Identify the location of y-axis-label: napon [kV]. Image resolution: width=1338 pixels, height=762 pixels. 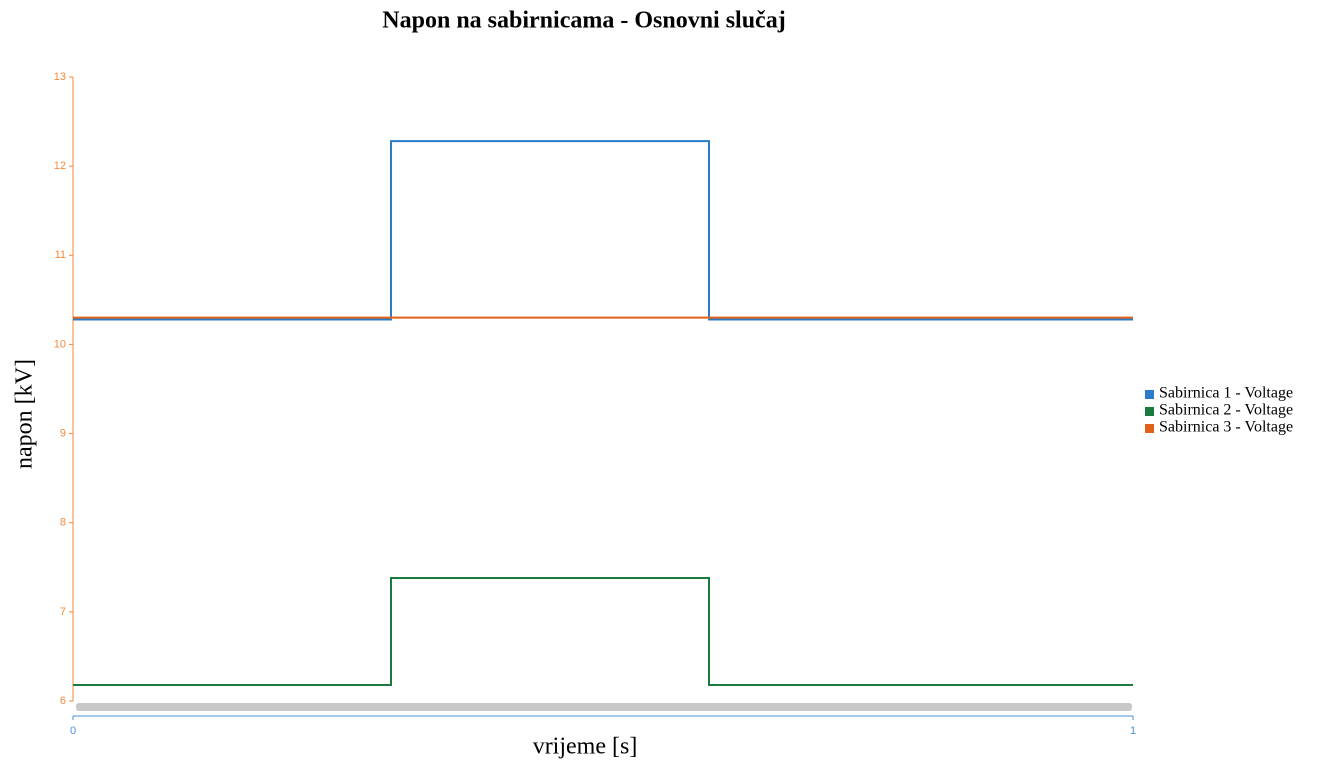
(25, 414).